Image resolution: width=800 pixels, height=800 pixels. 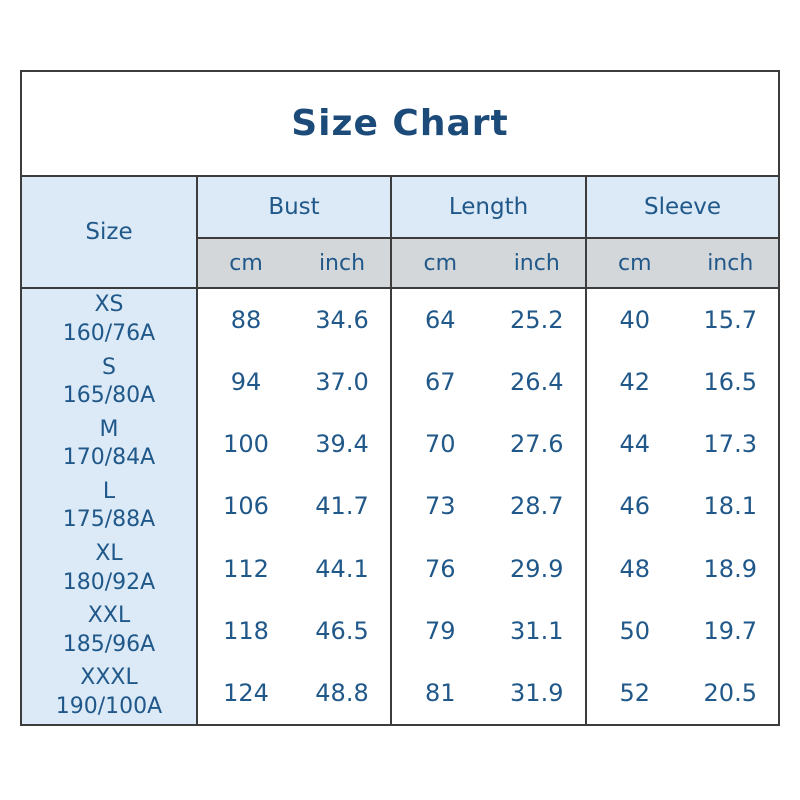 What do you see at coordinates (440, 568) in the screenshot?
I see `length-cm-value: 76` at bounding box center [440, 568].